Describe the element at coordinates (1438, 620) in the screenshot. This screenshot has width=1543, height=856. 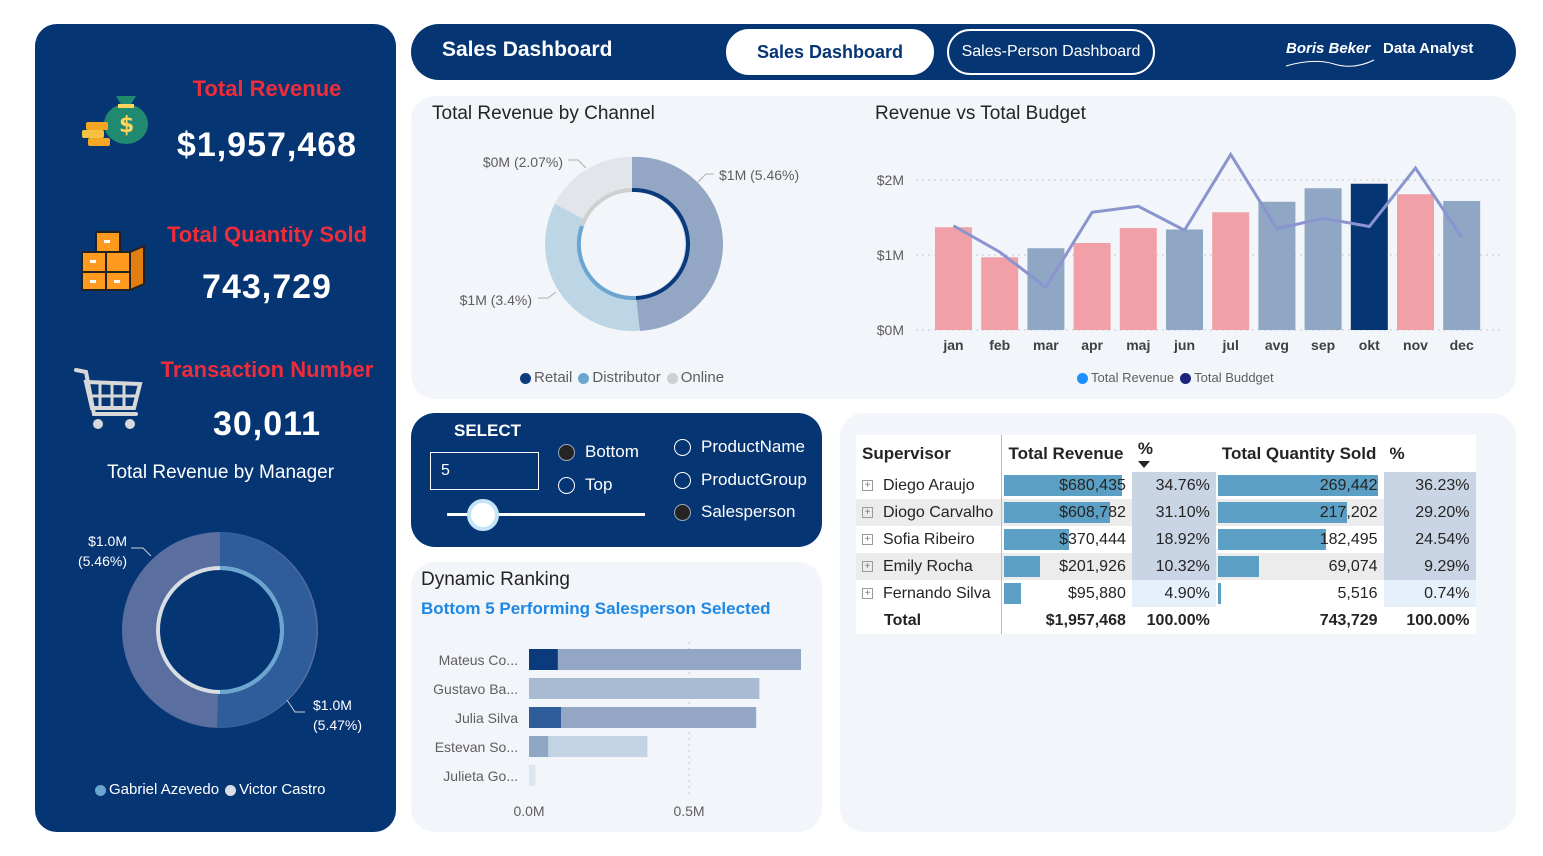
I see `cell-total-quantity-pct: 100.00%` at that location.